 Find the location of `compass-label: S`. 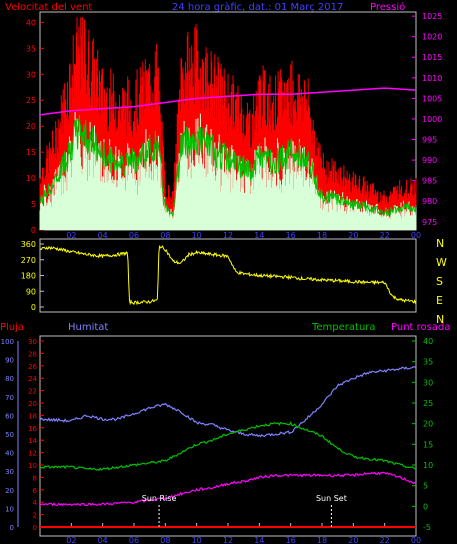

compass-label: S is located at coordinates (439, 281).